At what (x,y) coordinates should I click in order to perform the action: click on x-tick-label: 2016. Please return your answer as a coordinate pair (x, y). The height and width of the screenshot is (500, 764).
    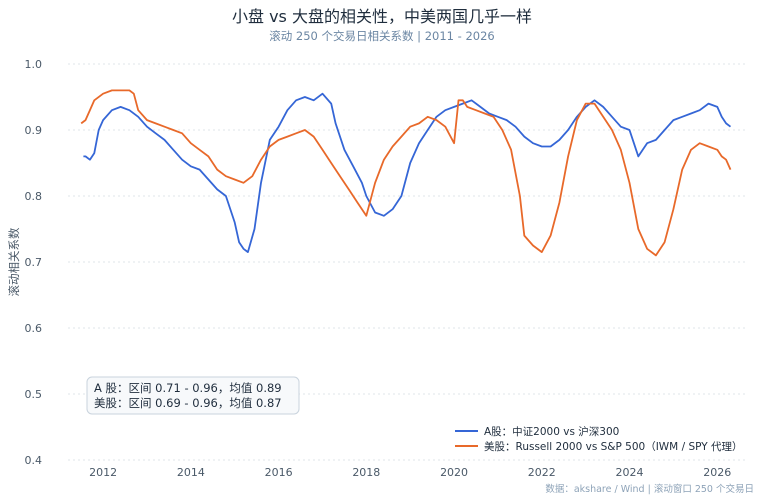
    Looking at the image, I should click on (279, 472).